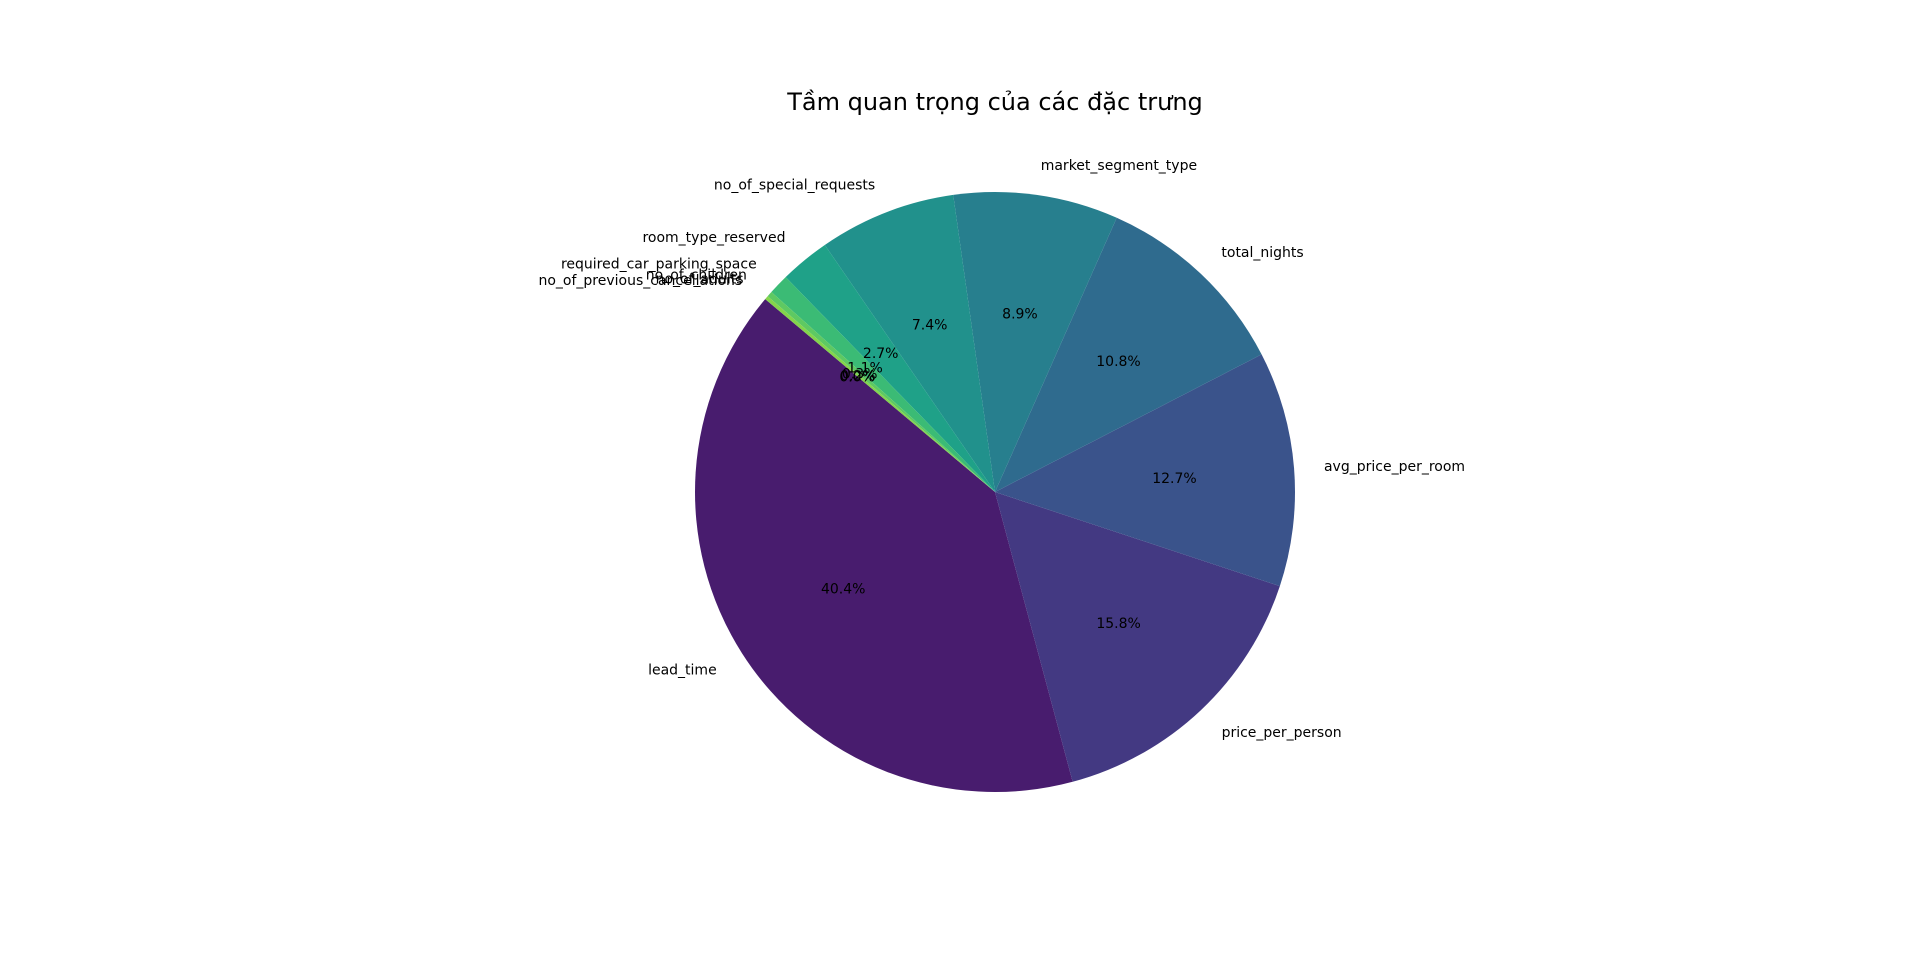 The image size is (1920, 967). I want to click on pct-label-price-per-person: 15.8%, so click(1118, 624).